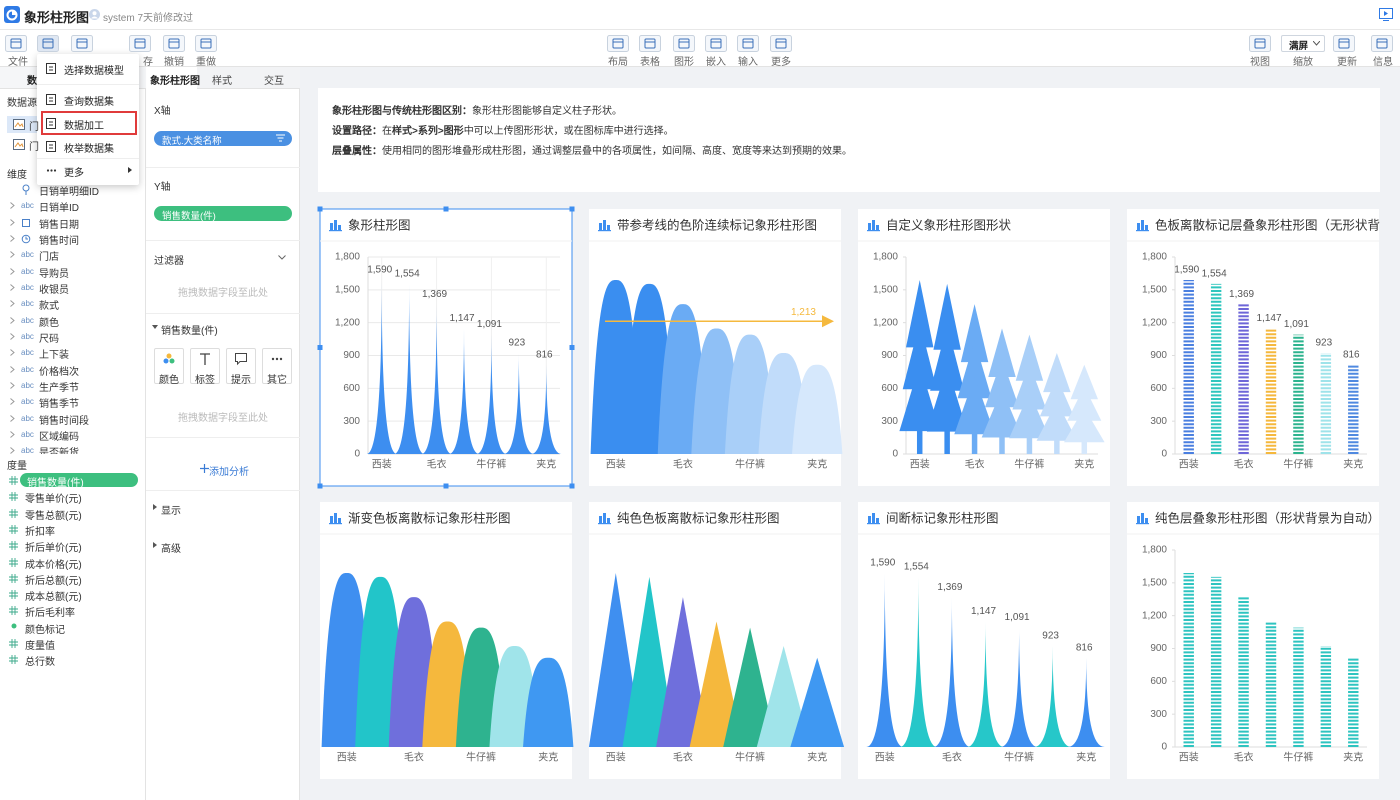 Image resolution: width=1400 pixels, height=800 pixels. Describe the element at coordinates (59, 388) in the screenshot. I see `dimension-field: 生产季节` at that location.